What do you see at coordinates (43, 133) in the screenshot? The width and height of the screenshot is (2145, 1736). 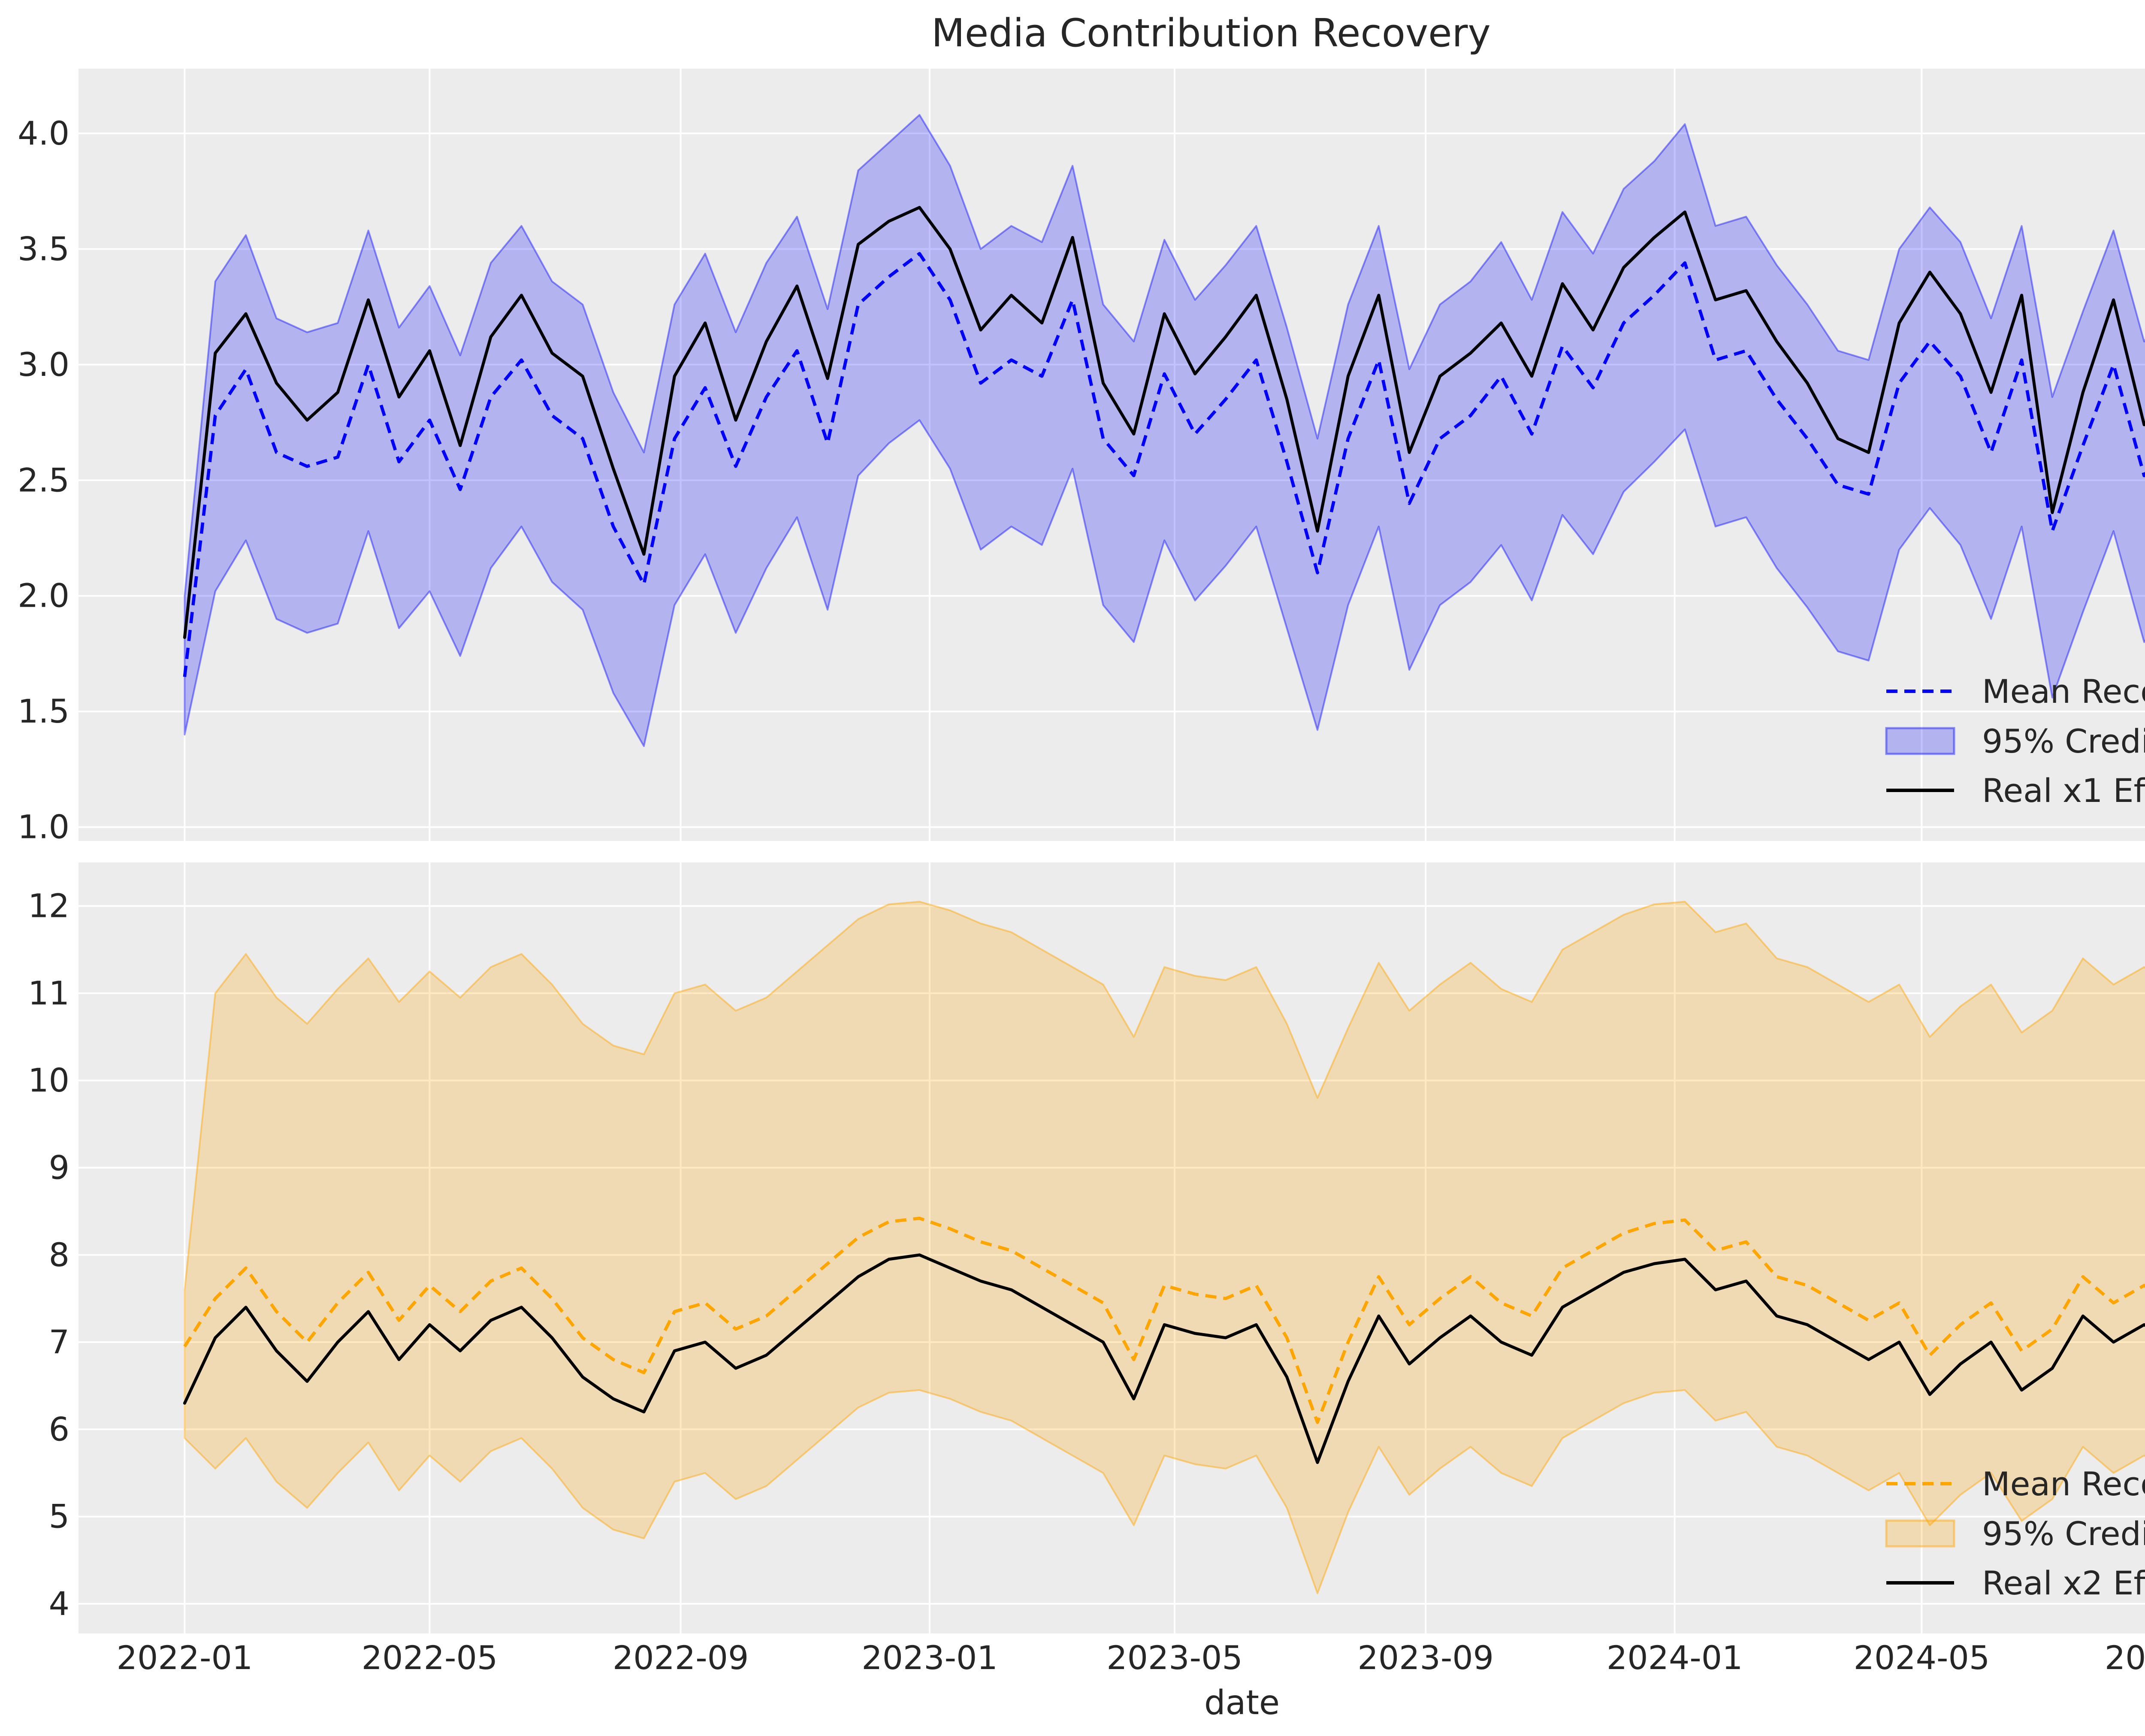 I see `y-tick-label: 4.0` at bounding box center [43, 133].